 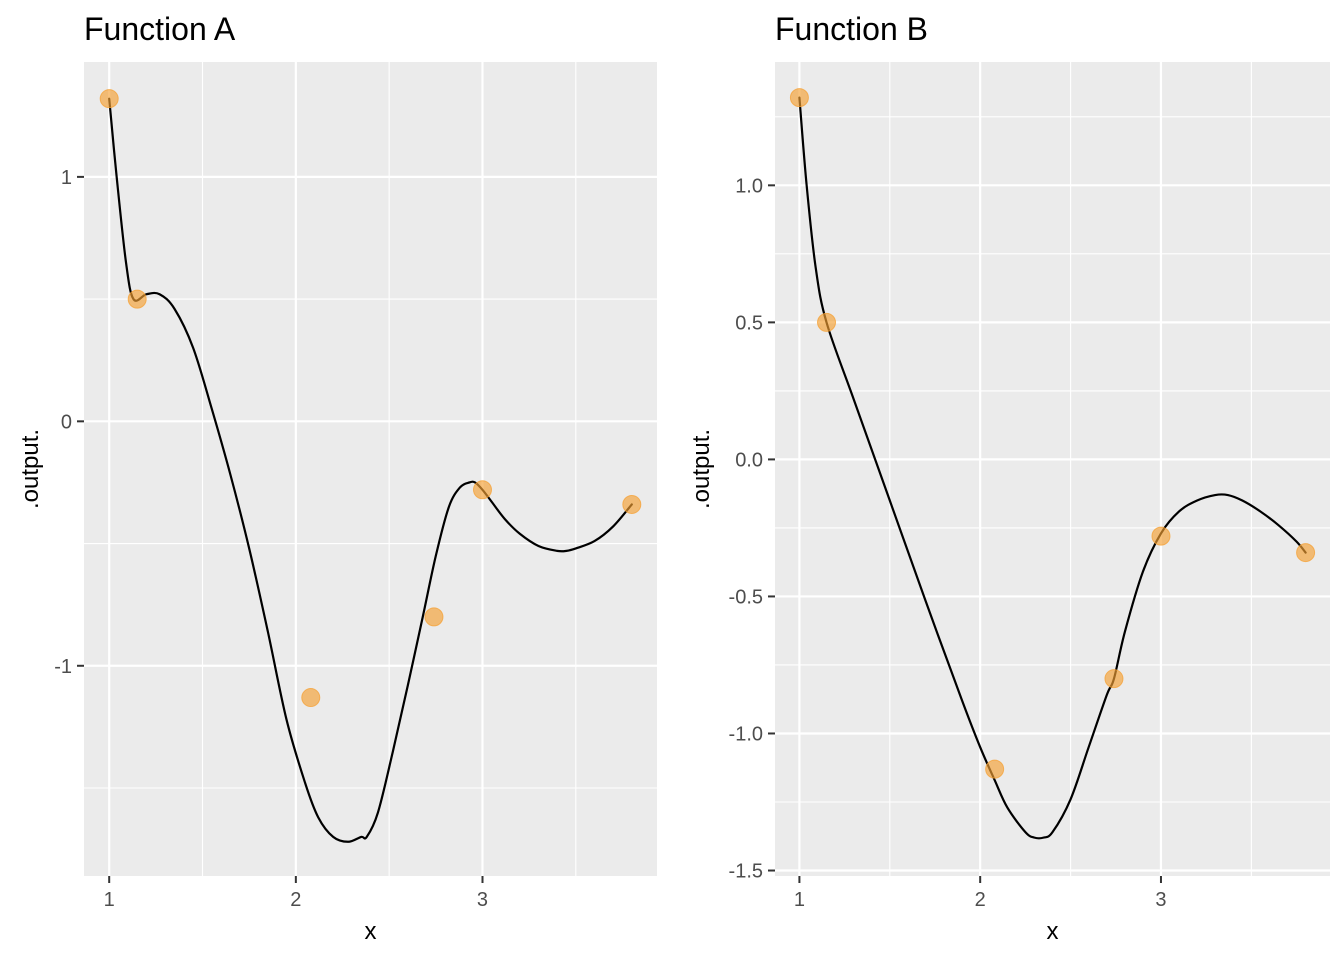 I want to click on y-tick-label: -0.5, so click(x=746, y=597).